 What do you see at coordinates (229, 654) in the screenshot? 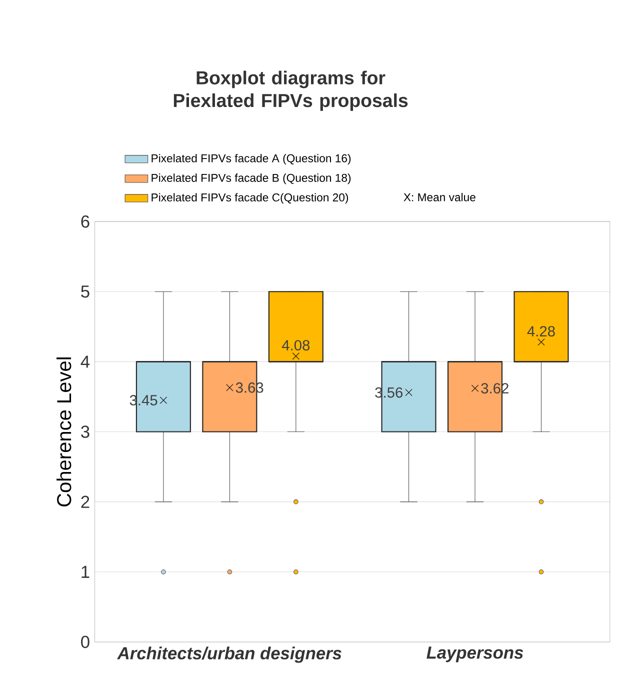
I see `x-tick-label: Architects/urban designers` at bounding box center [229, 654].